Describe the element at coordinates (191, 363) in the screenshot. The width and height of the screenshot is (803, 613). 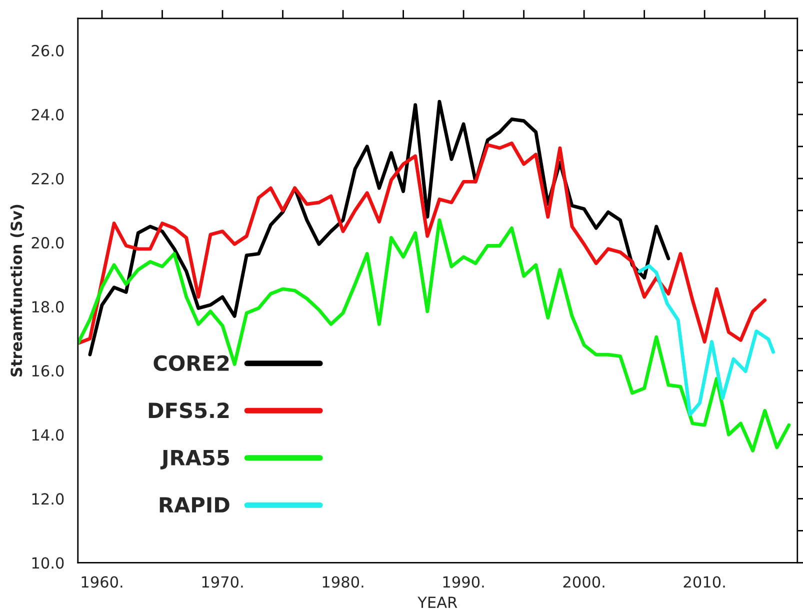
I see `legend-label: CORE2` at that location.